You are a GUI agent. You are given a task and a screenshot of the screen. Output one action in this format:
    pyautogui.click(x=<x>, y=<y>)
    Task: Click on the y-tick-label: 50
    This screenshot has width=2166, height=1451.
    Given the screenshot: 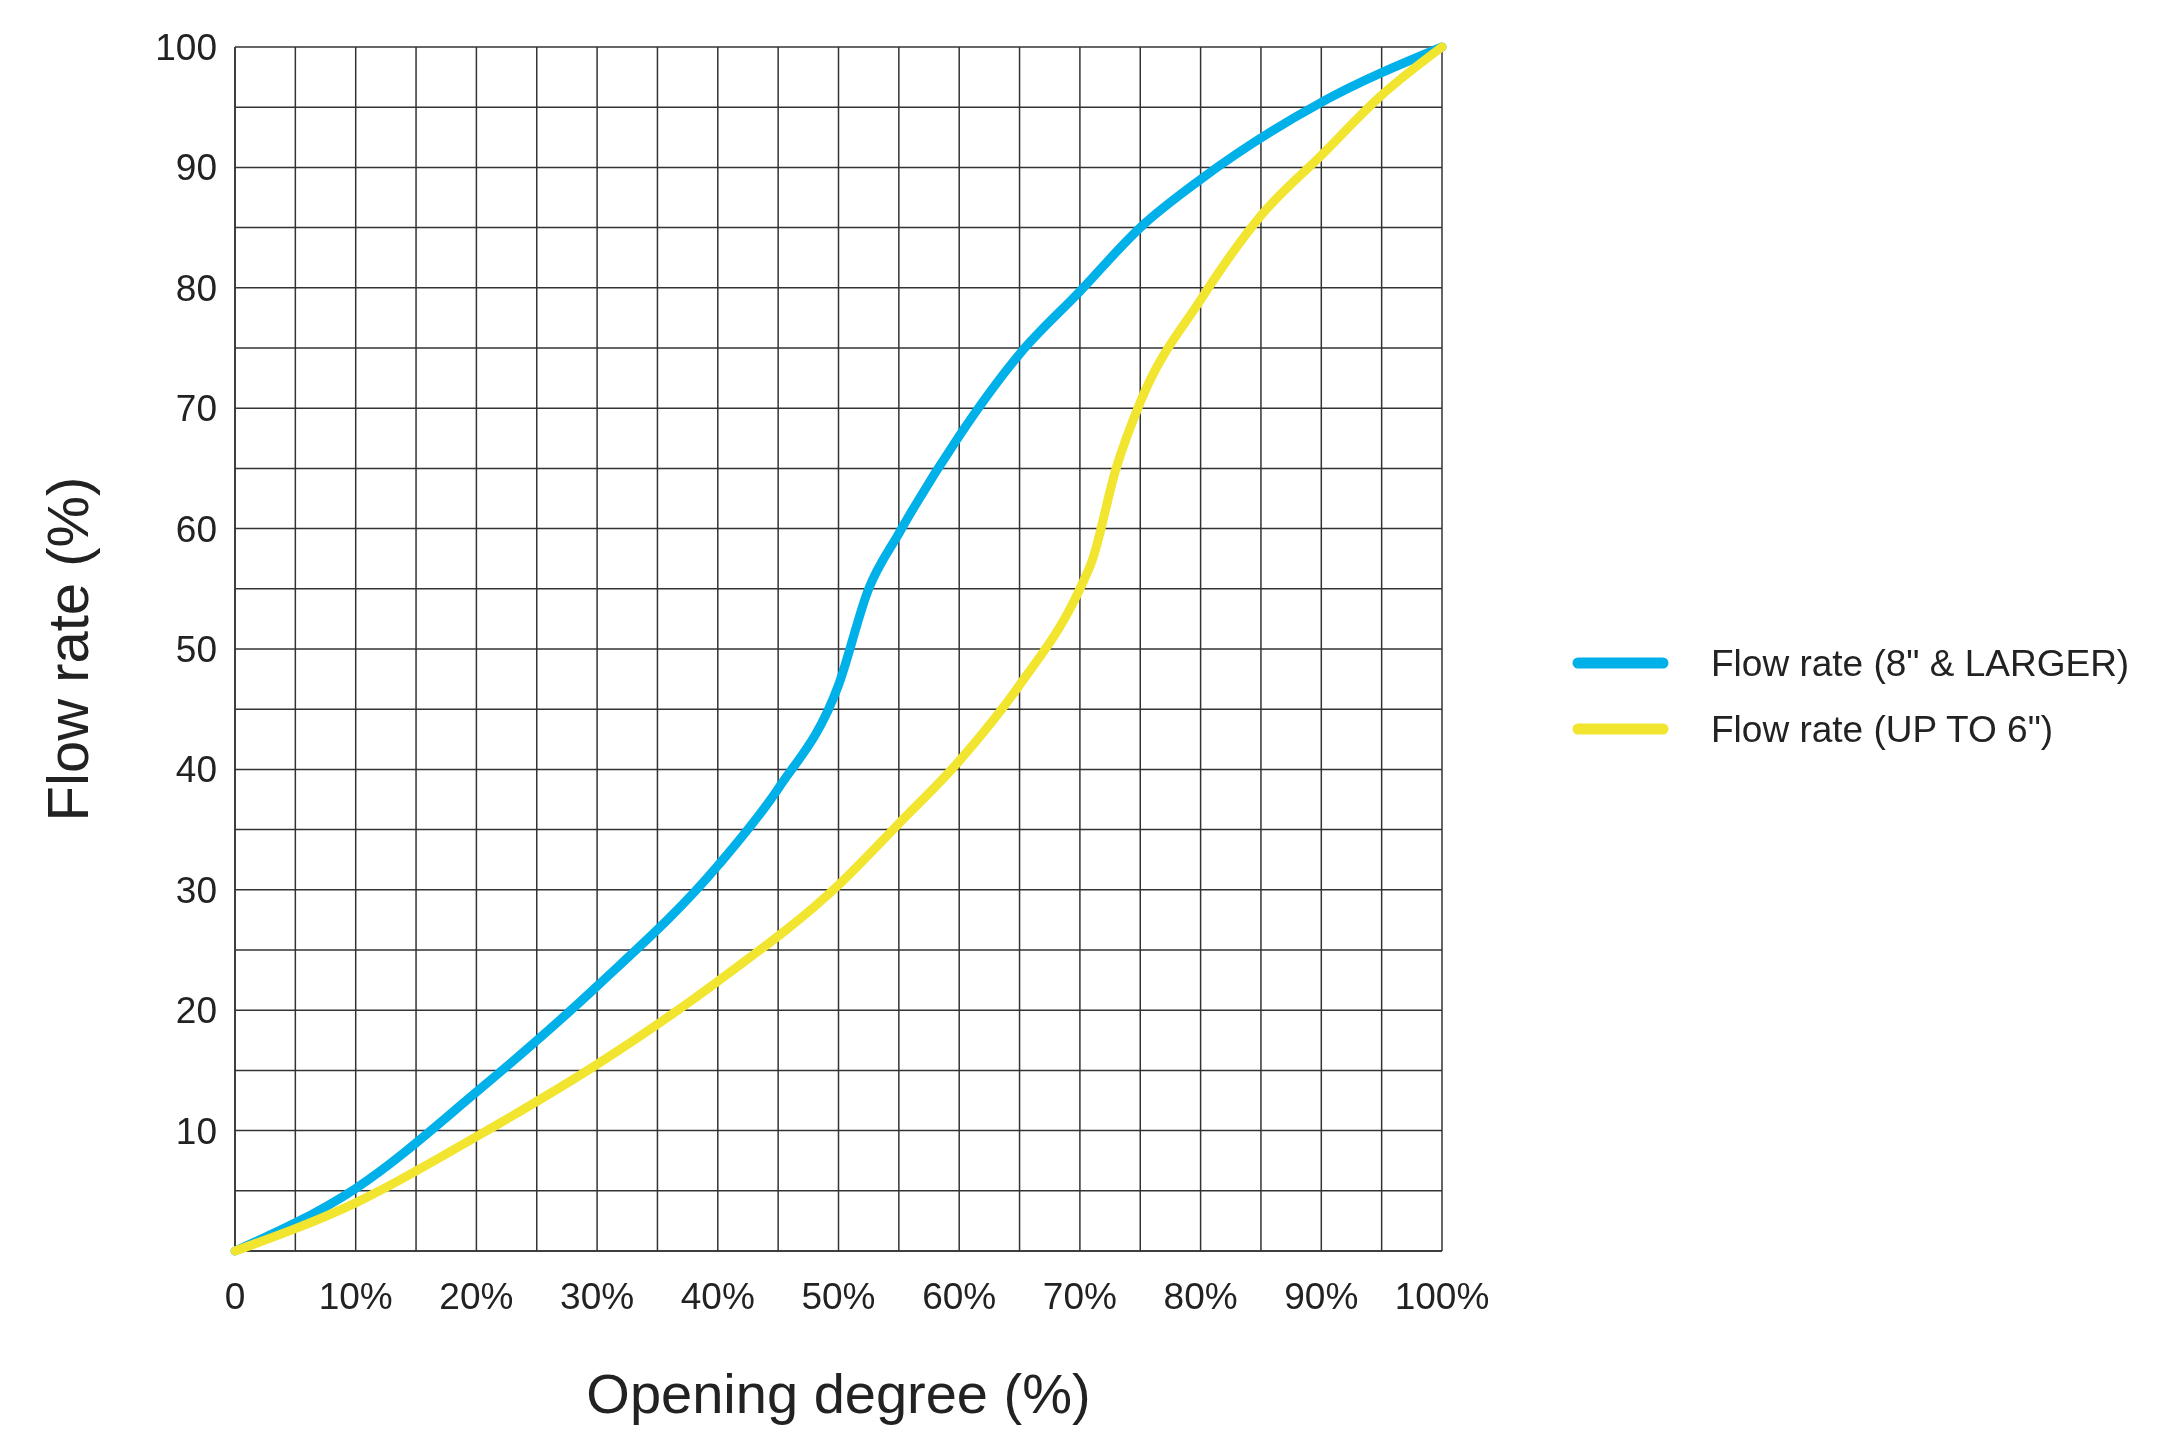 What is the action you would take?
    pyautogui.click(x=196, y=649)
    